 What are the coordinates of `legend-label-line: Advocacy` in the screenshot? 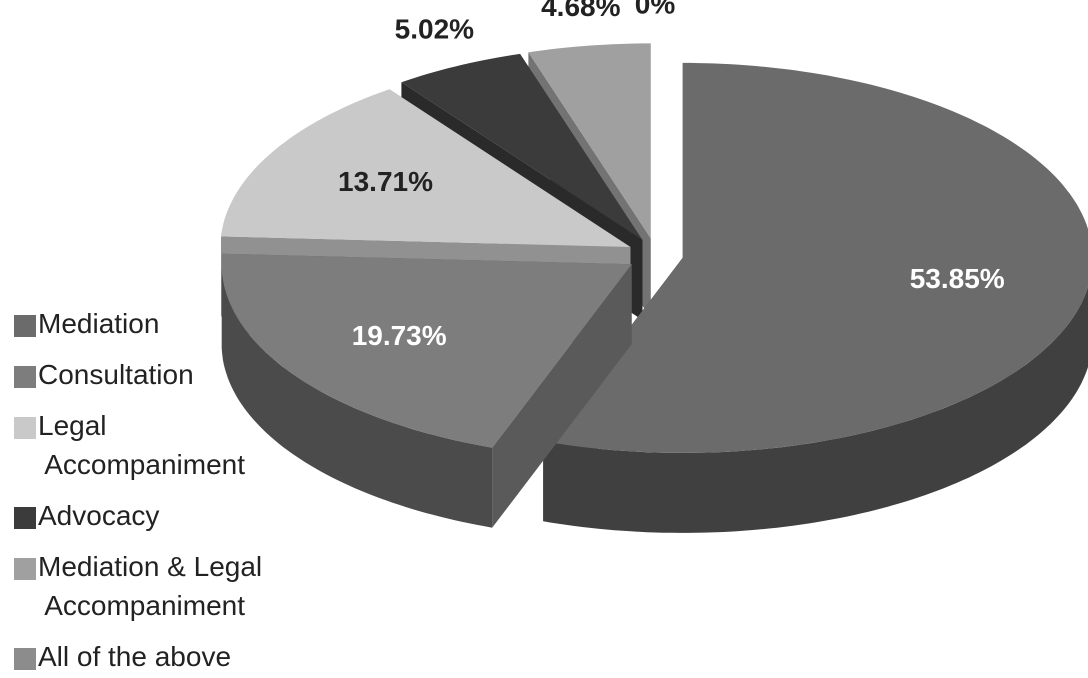 It's located at (98, 515).